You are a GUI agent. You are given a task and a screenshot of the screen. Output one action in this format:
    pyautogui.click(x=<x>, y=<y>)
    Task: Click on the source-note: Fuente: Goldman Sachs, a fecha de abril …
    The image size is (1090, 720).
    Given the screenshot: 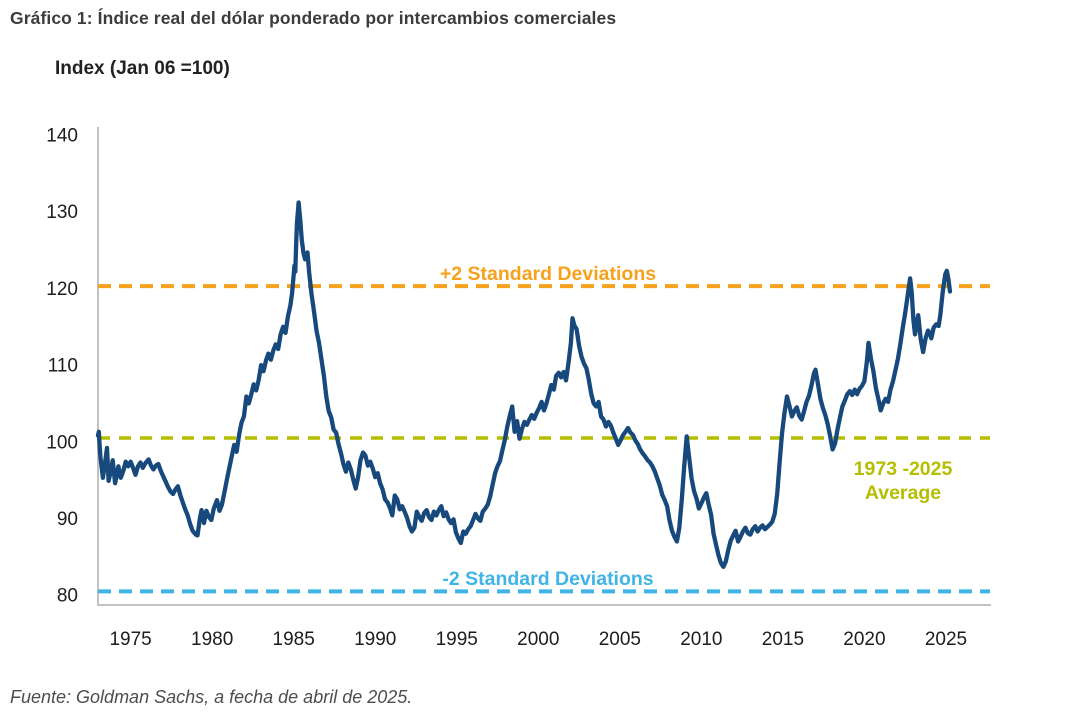 What is the action you would take?
    pyautogui.click(x=211, y=697)
    